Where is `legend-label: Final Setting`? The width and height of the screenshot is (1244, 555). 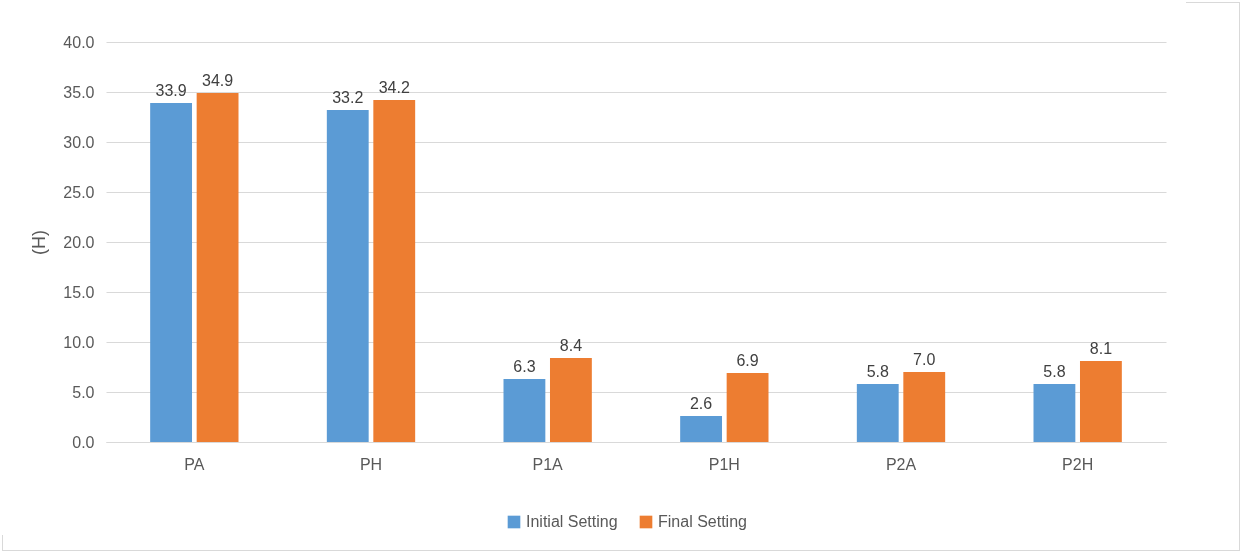 legend-label: Final Setting is located at coordinates (702, 521).